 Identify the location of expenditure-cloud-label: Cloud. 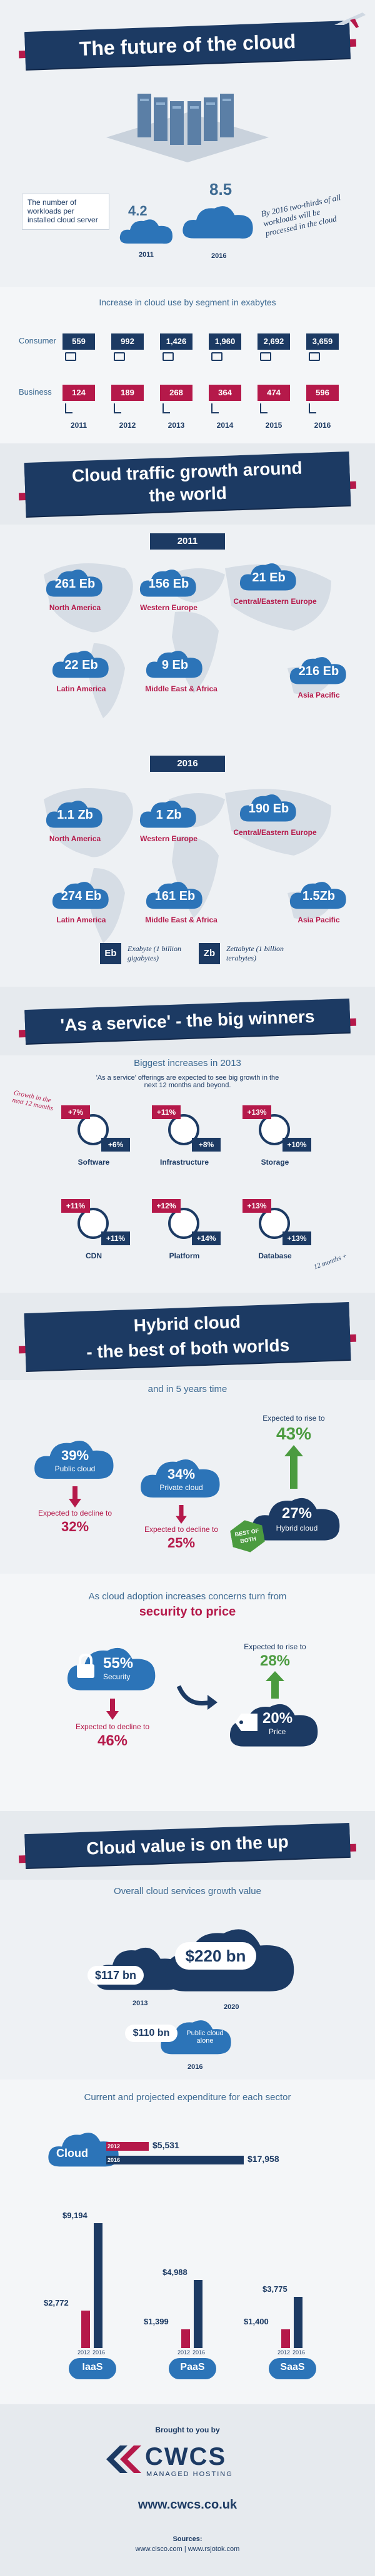
(72, 2153).